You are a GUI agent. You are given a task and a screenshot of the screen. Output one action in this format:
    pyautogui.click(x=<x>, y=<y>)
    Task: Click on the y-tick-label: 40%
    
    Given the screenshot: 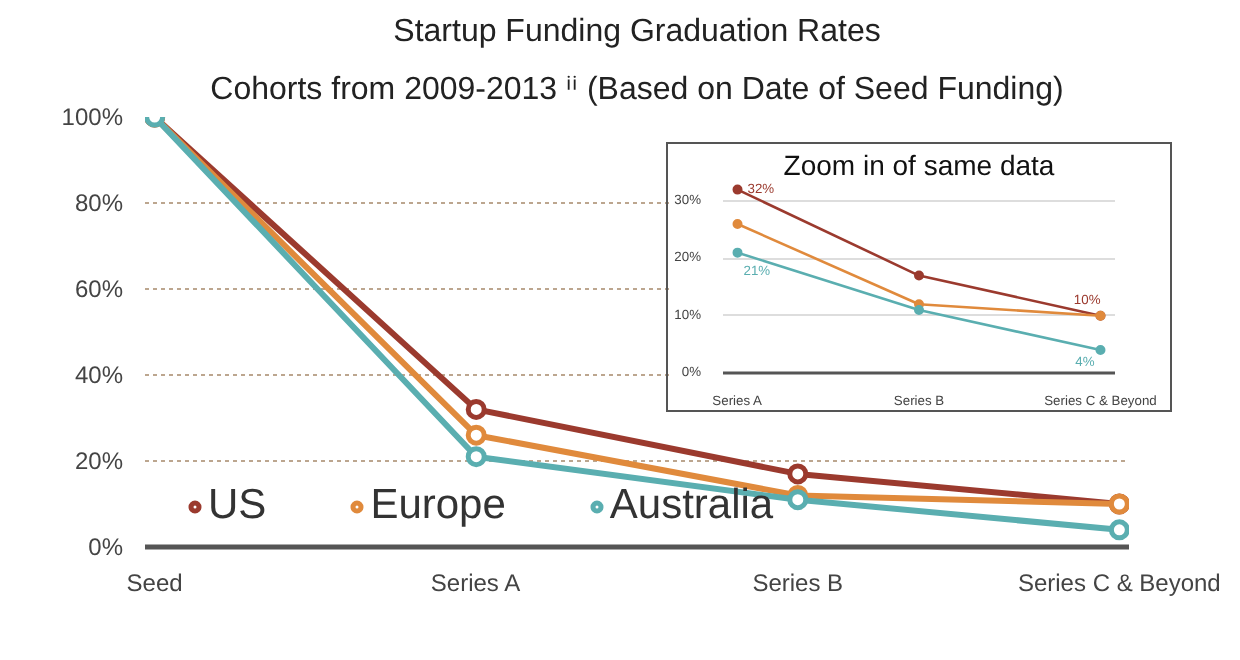 What is the action you would take?
    pyautogui.click(x=99, y=375)
    